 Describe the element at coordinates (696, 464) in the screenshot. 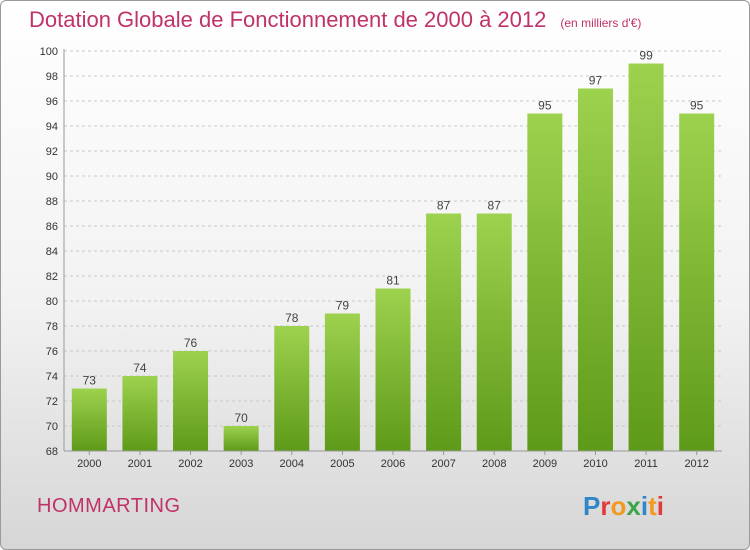

I see `x-tick-label: 2012` at that location.